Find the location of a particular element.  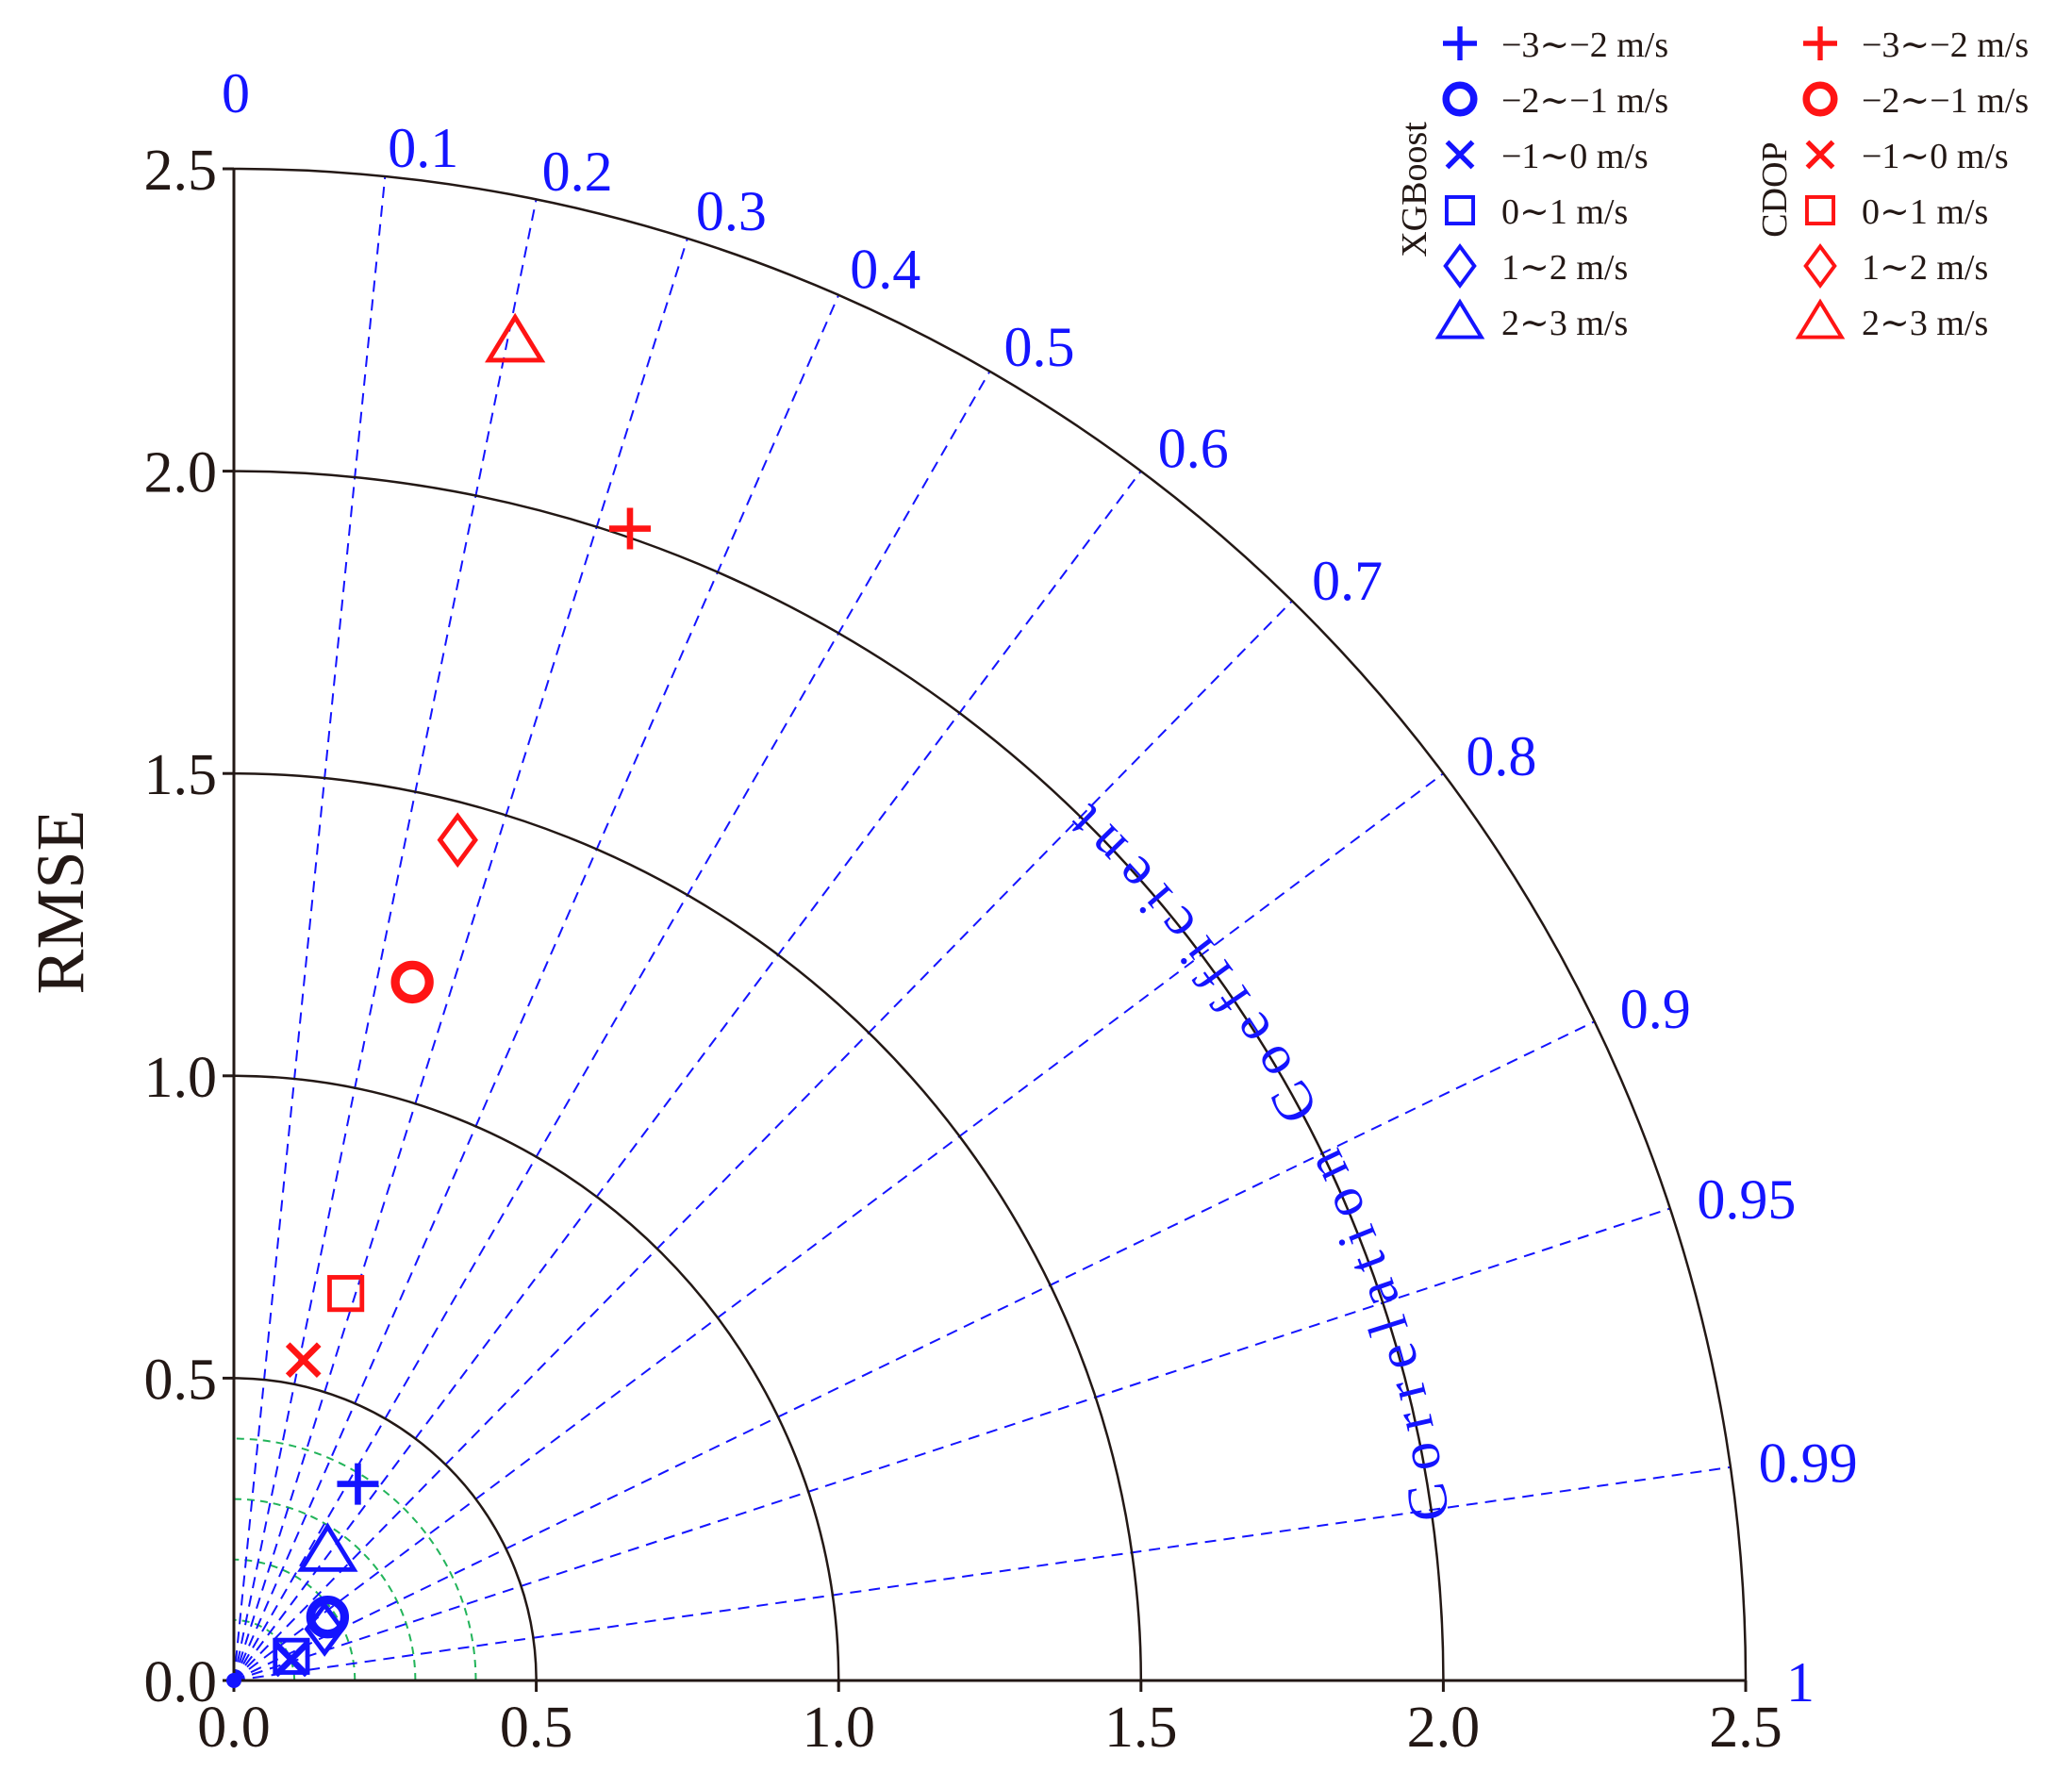

point-cdop-triangle is located at coordinates (515, 338).